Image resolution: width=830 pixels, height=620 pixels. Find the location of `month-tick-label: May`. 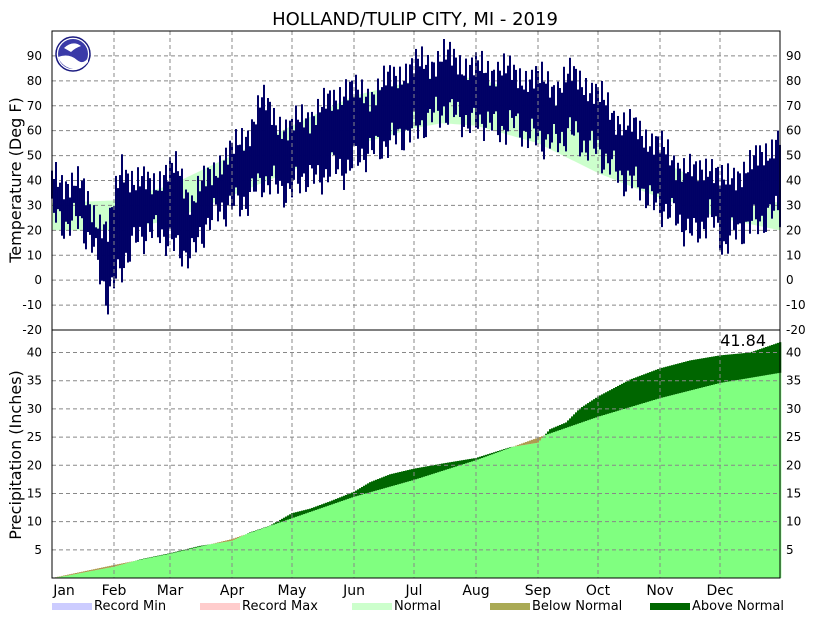

month-tick-label: May is located at coordinates (292, 591).